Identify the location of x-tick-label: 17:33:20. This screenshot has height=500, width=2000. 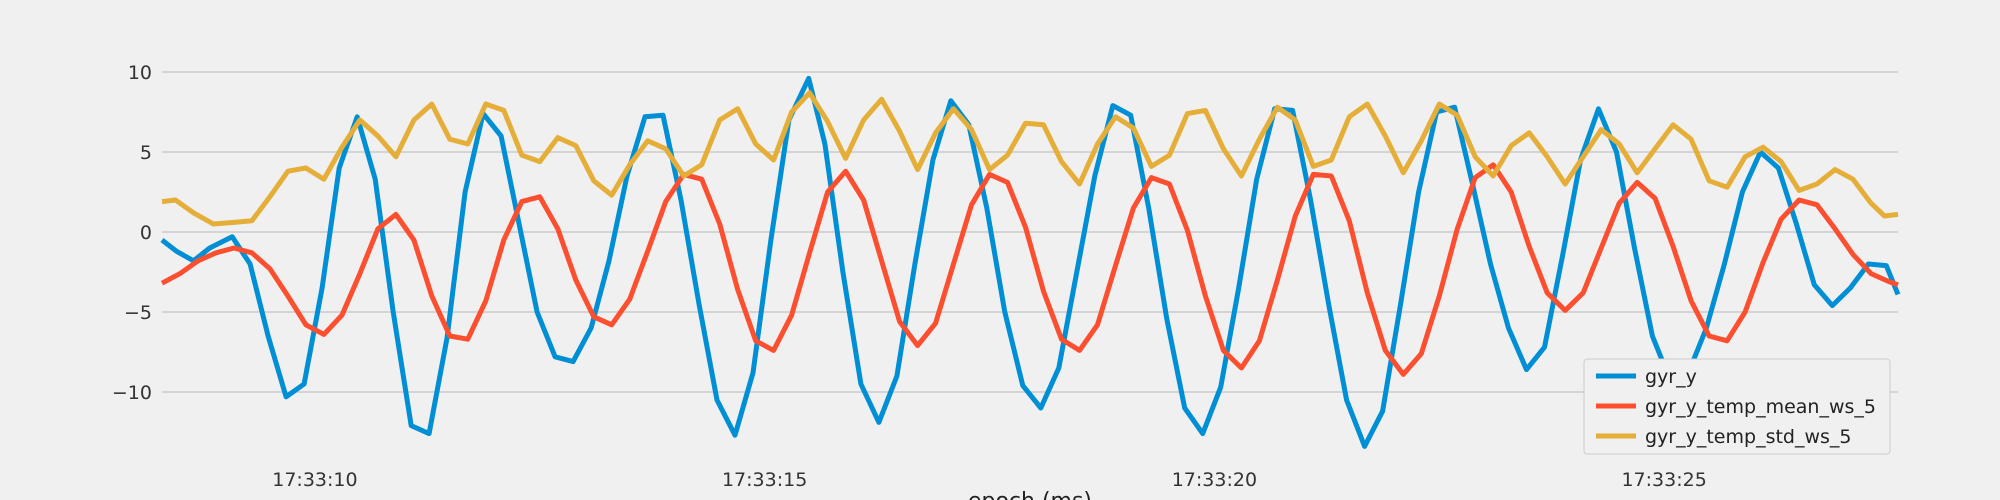
(1214, 480).